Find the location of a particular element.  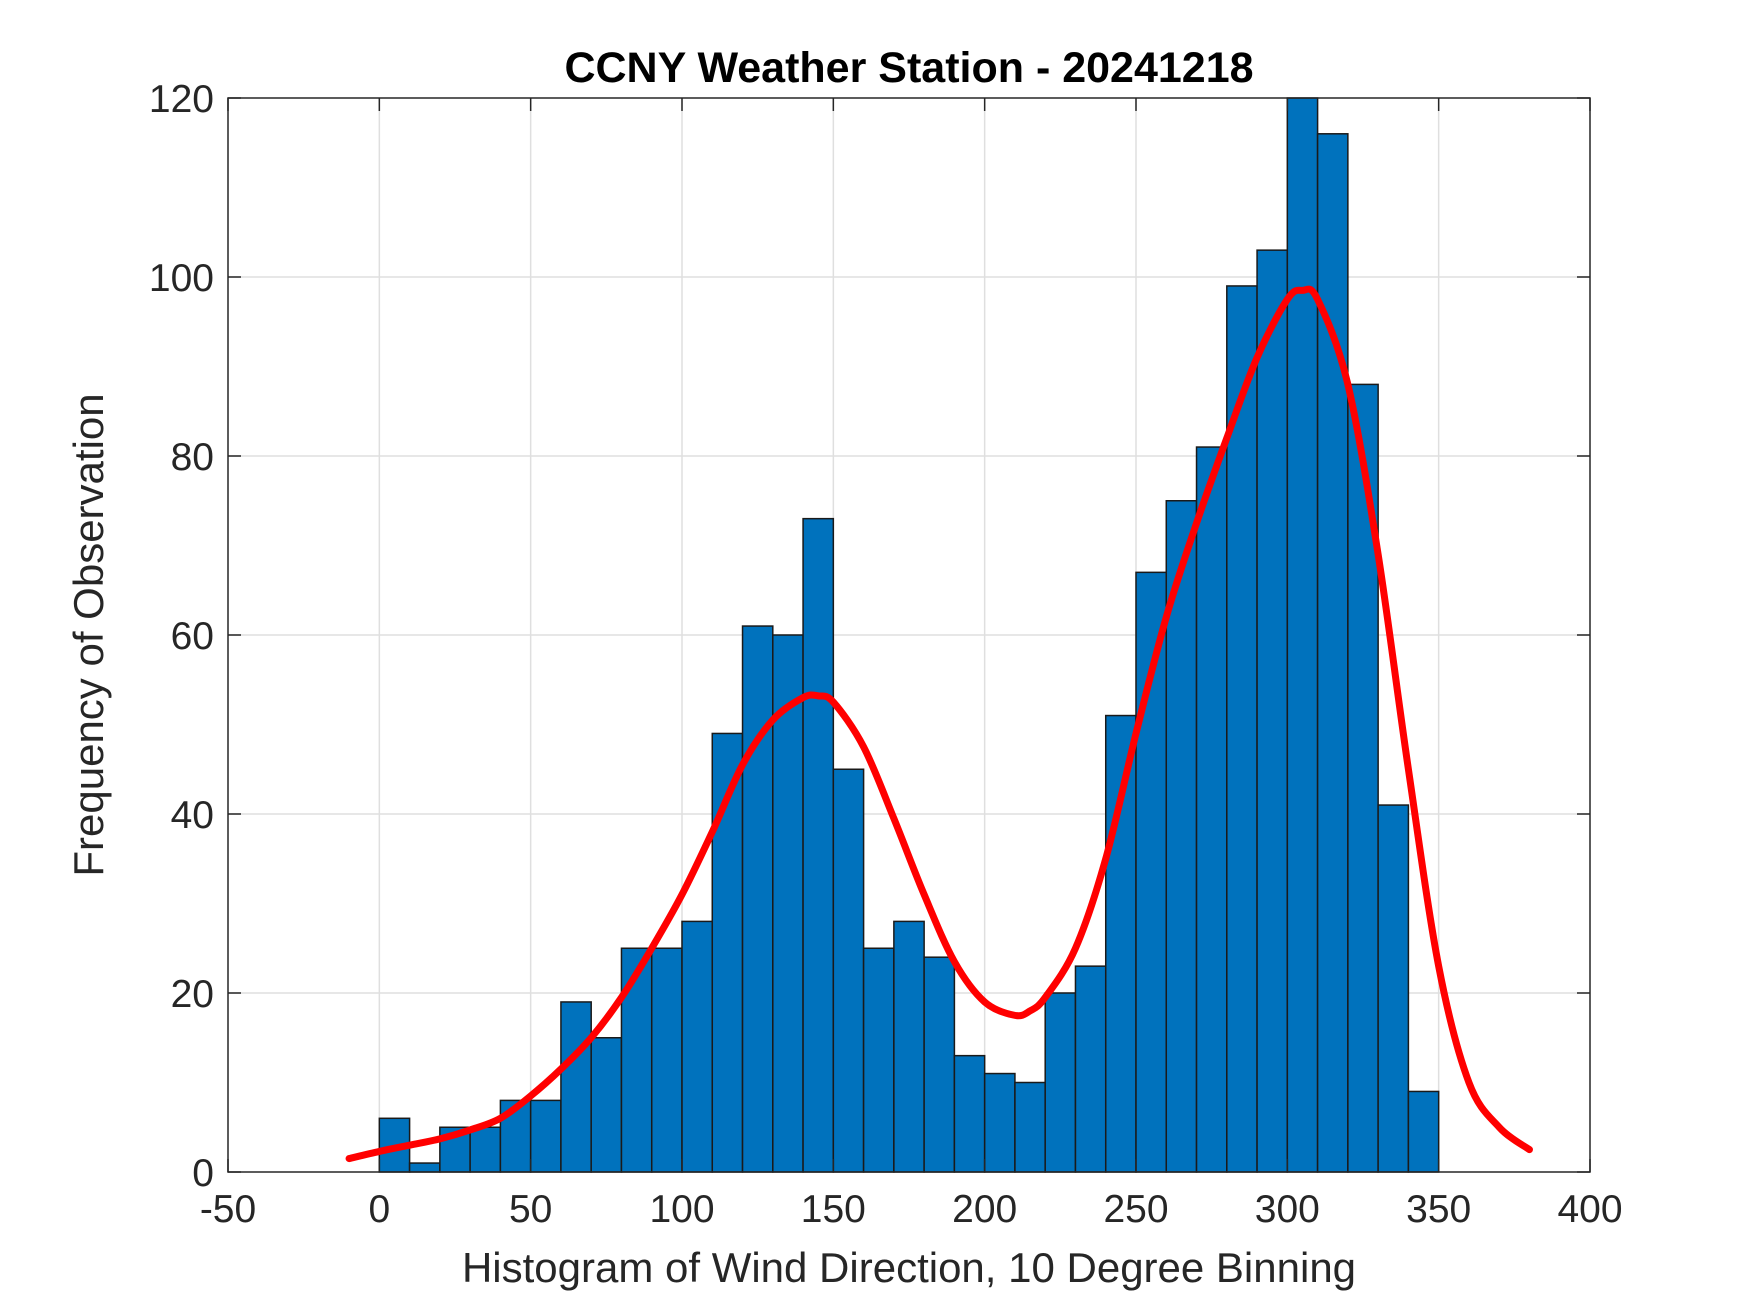

y-tick-label: 0 is located at coordinates (203, 1173).